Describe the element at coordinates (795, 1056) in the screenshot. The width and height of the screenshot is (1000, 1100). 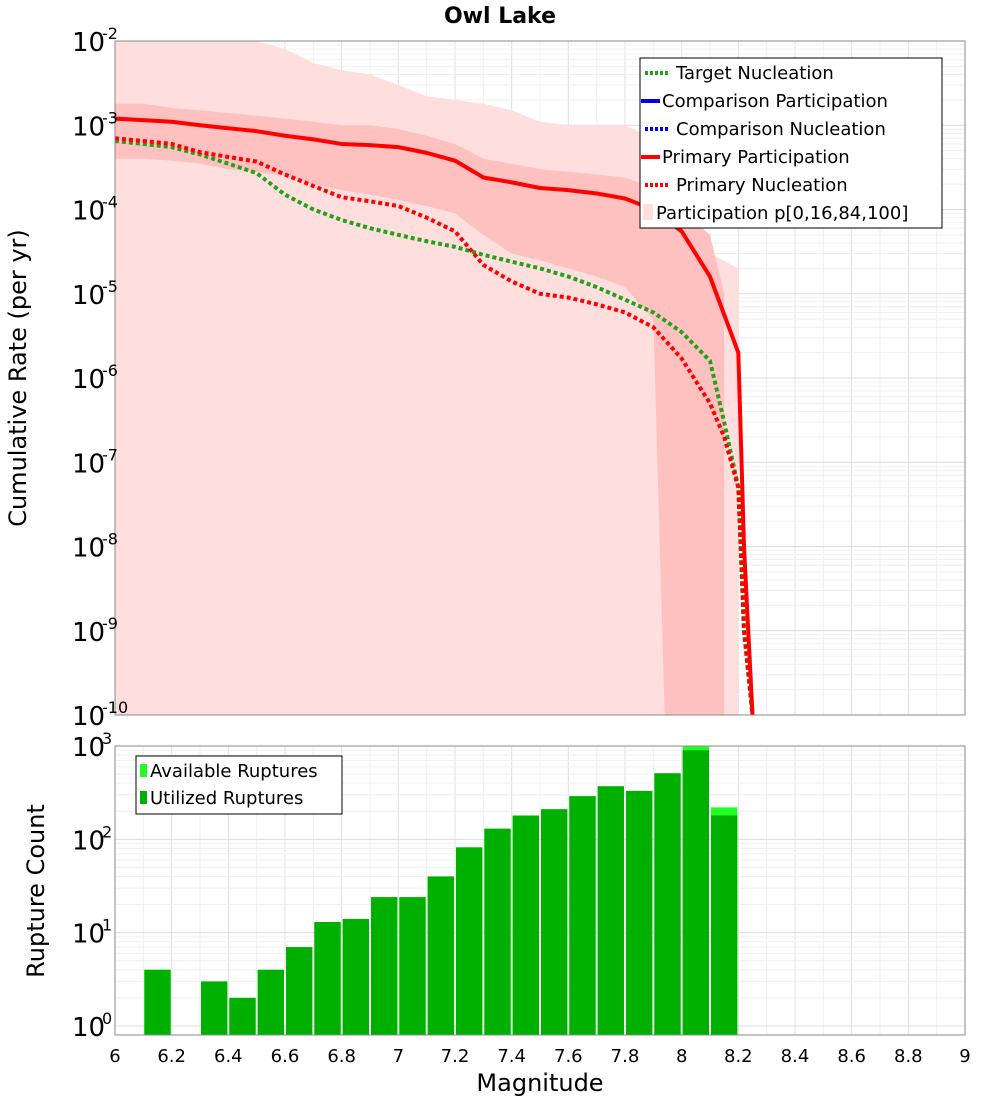
I see `magnitude-x-tick-label: 8.4` at that location.